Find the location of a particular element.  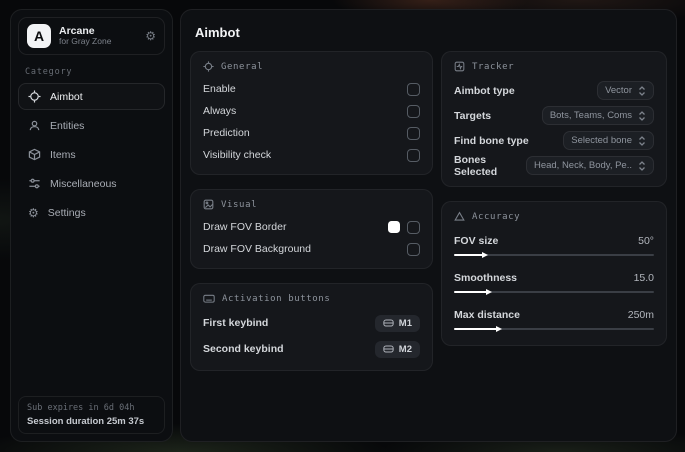

enable-checkbox is located at coordinates (413, 89).